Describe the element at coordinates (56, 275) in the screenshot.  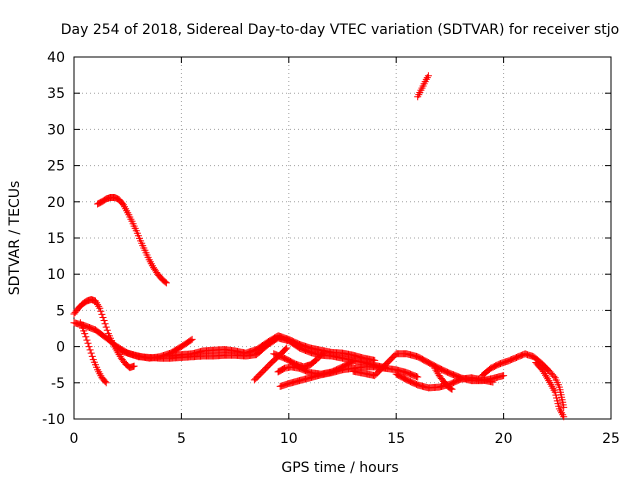
I see `y-tick-label: 10` at that location.